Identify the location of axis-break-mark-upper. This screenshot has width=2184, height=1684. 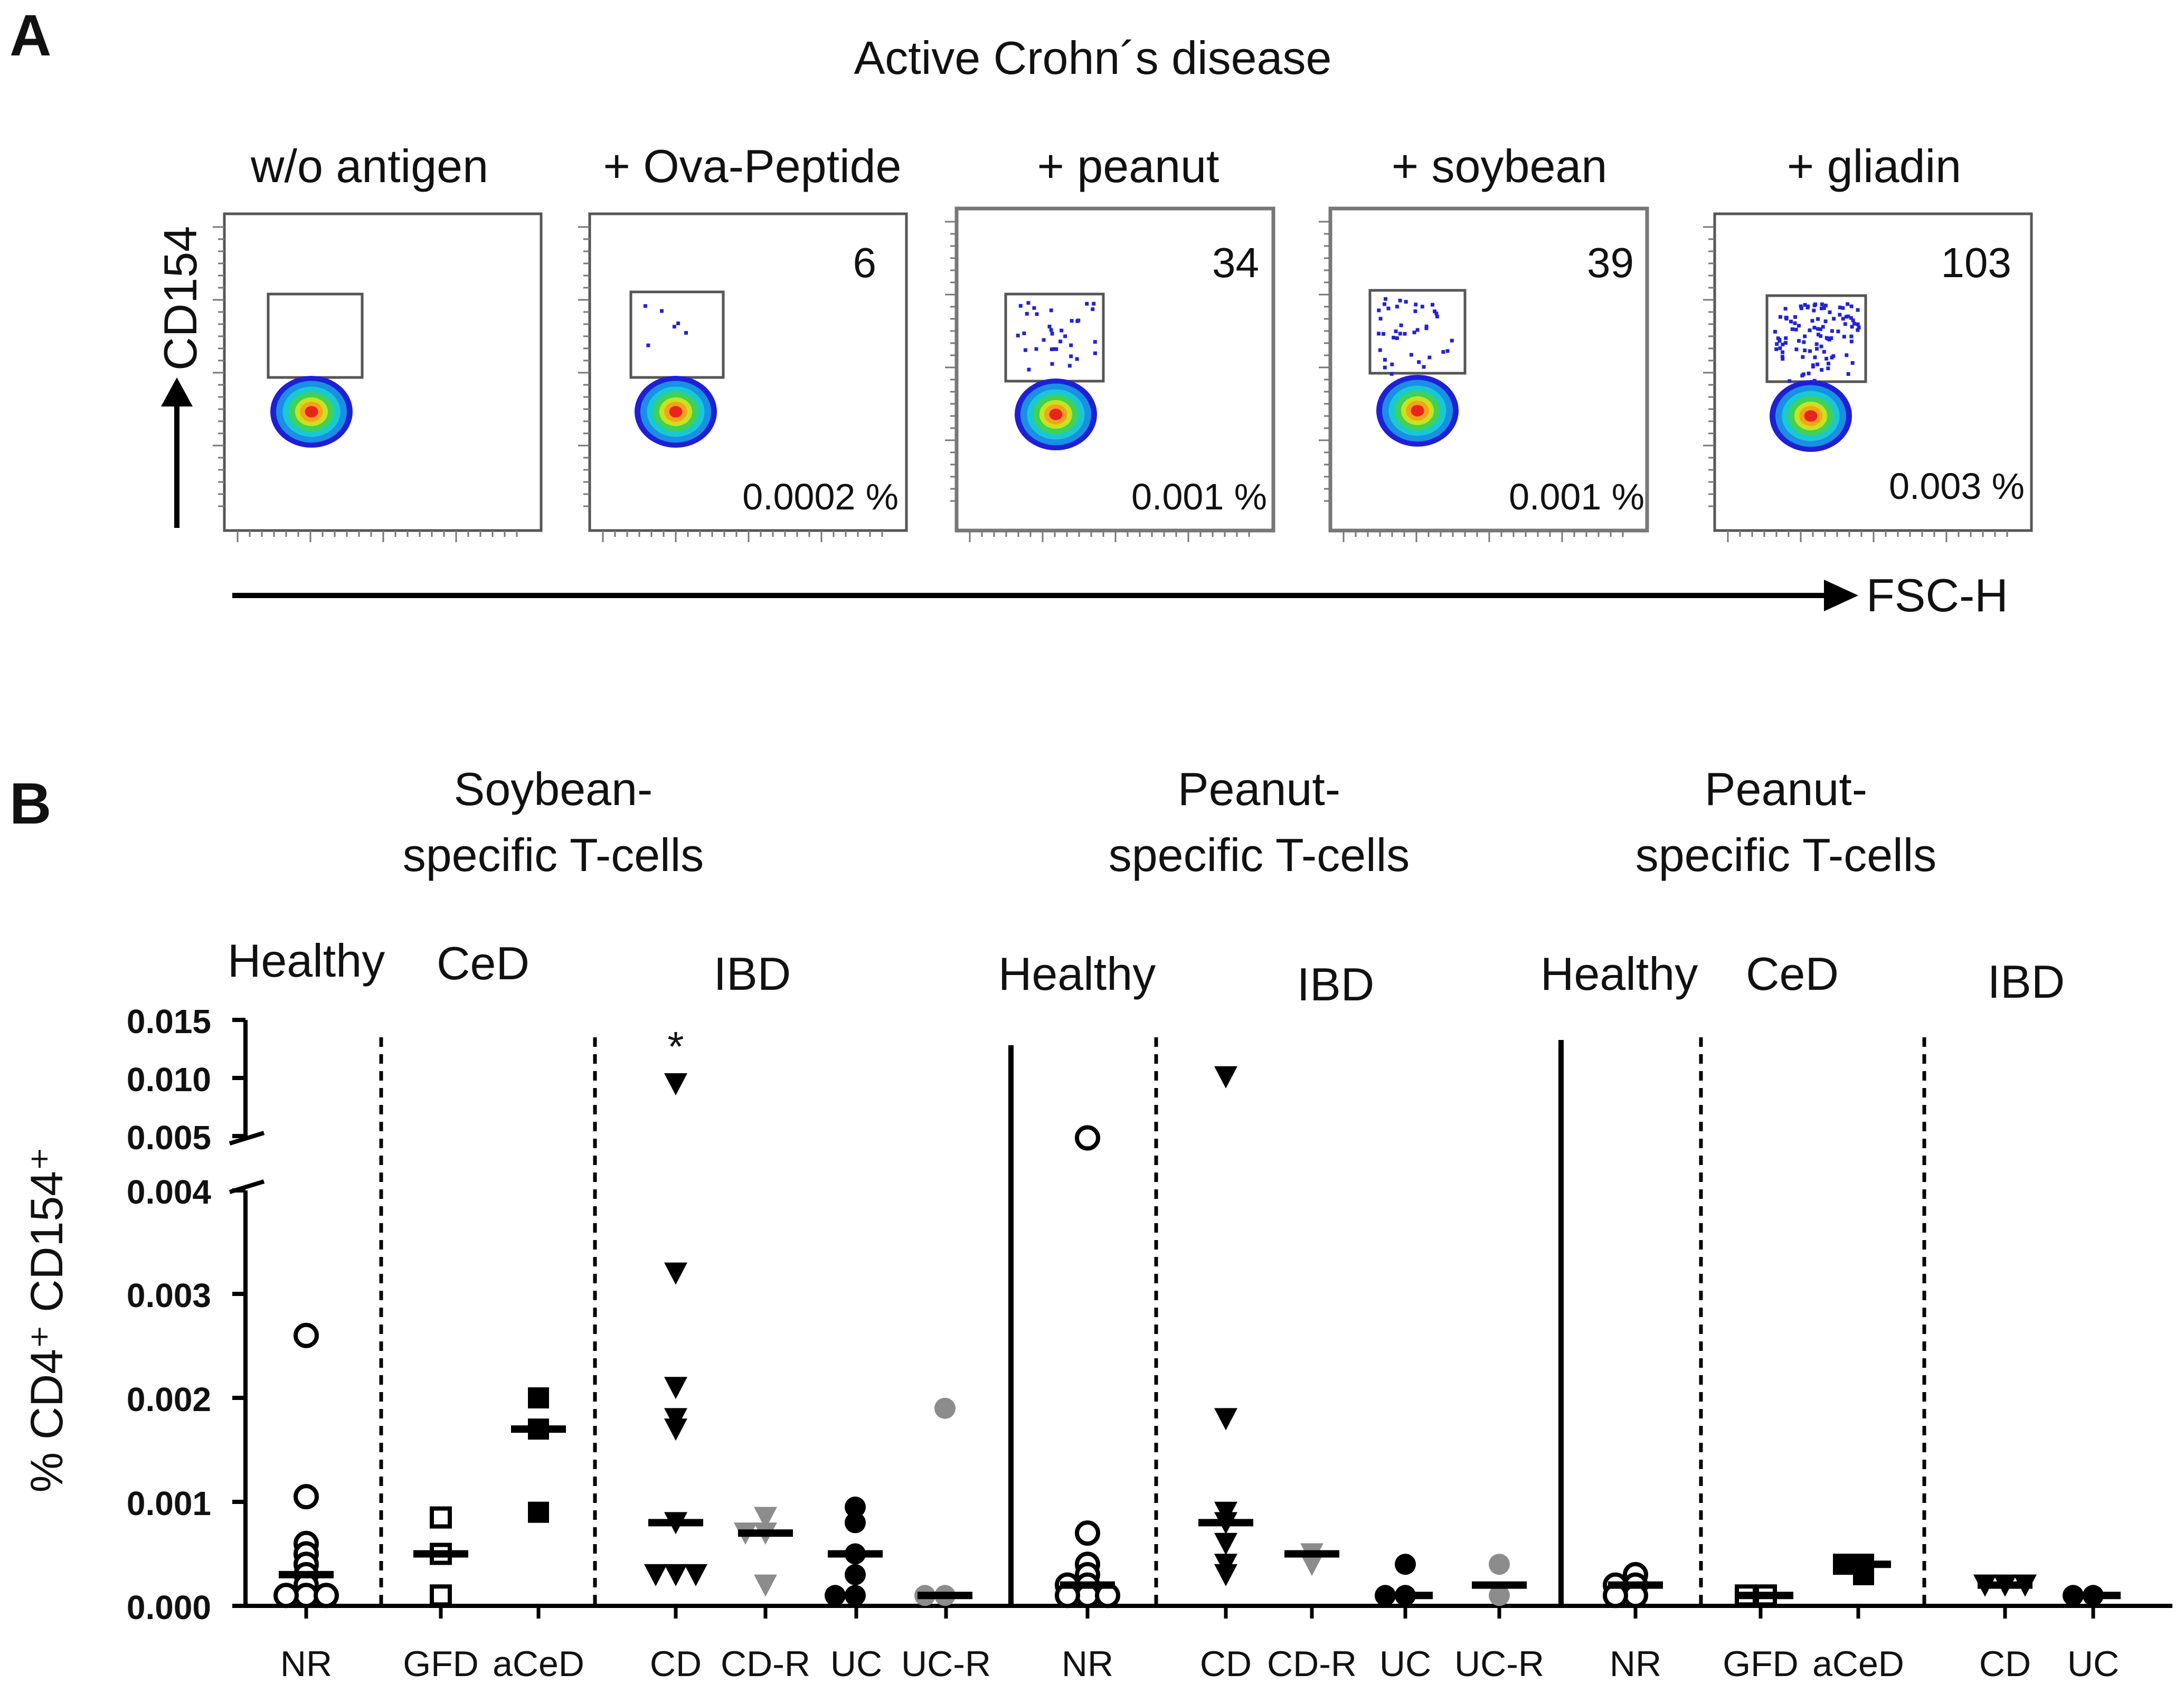
(247, 1138).